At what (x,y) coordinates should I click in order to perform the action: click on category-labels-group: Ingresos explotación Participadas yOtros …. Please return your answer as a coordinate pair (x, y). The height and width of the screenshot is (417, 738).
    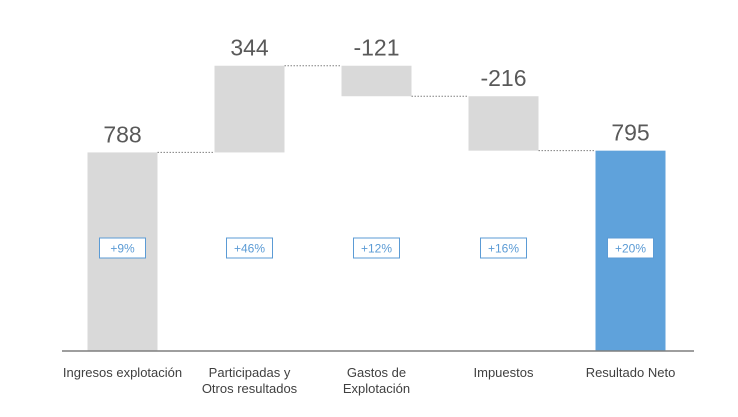
    Looking at the image, I should click on (369, 380).